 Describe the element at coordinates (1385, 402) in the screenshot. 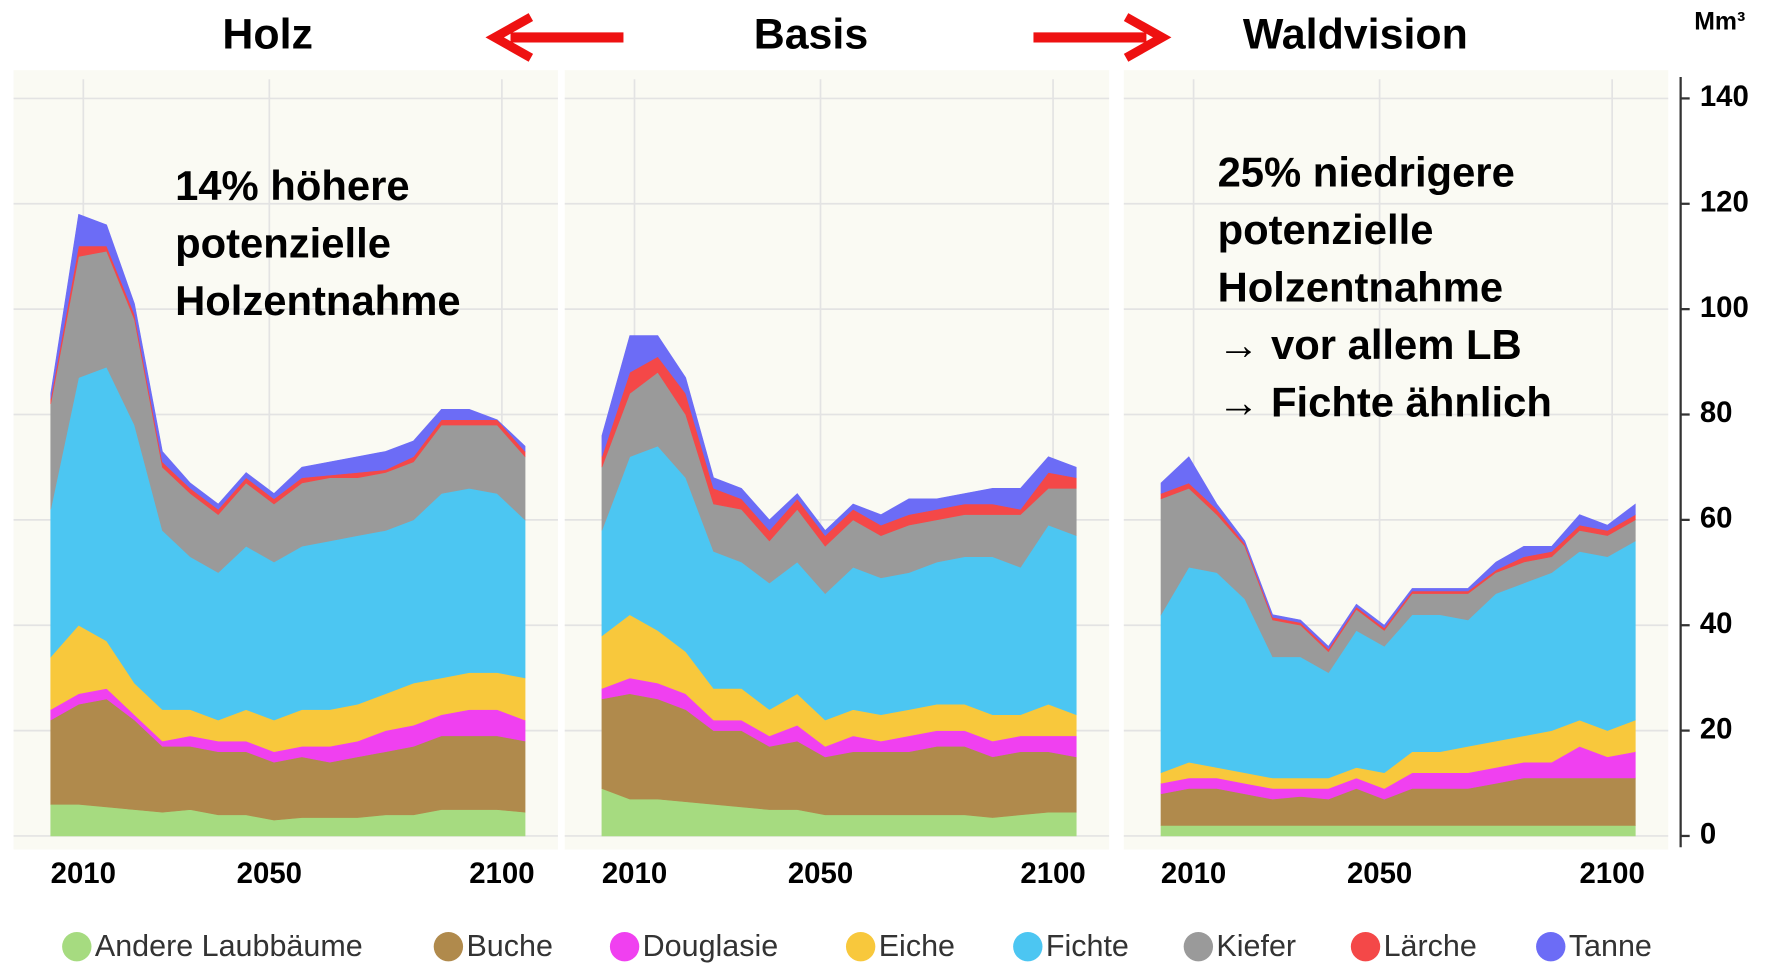

I see `annotation-line: → Fichte ähnlich` at that location.